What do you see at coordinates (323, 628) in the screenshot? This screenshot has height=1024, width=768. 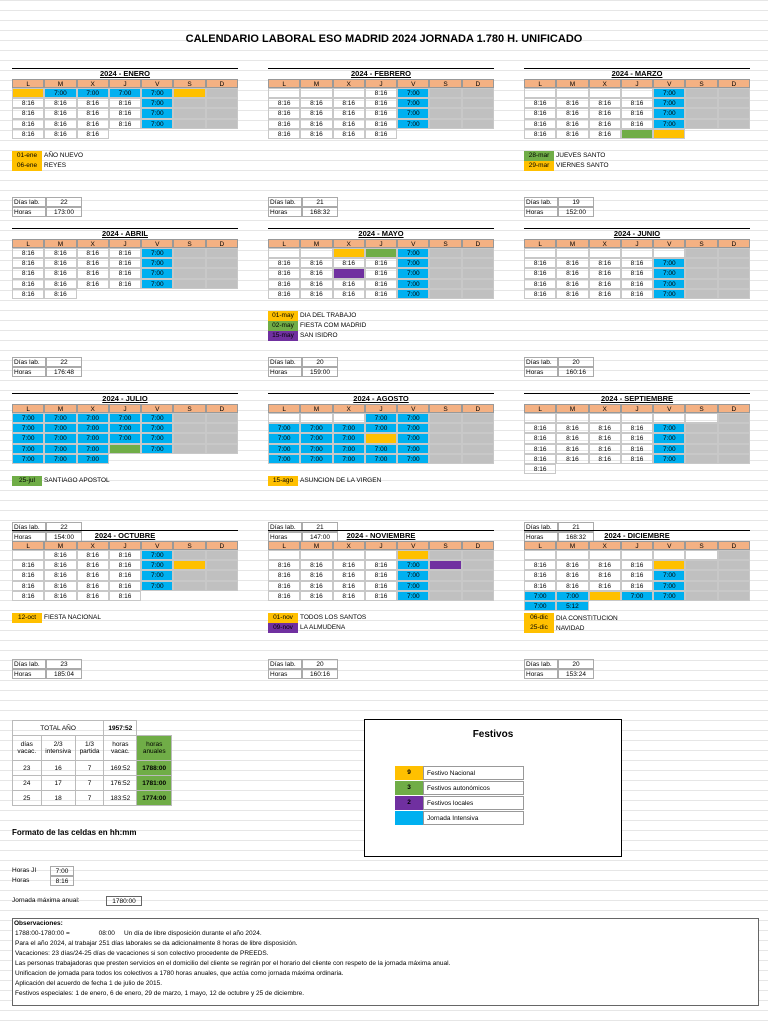 I see `holiday-name: LA ALMUDENA` at bounding box center [323, 628].